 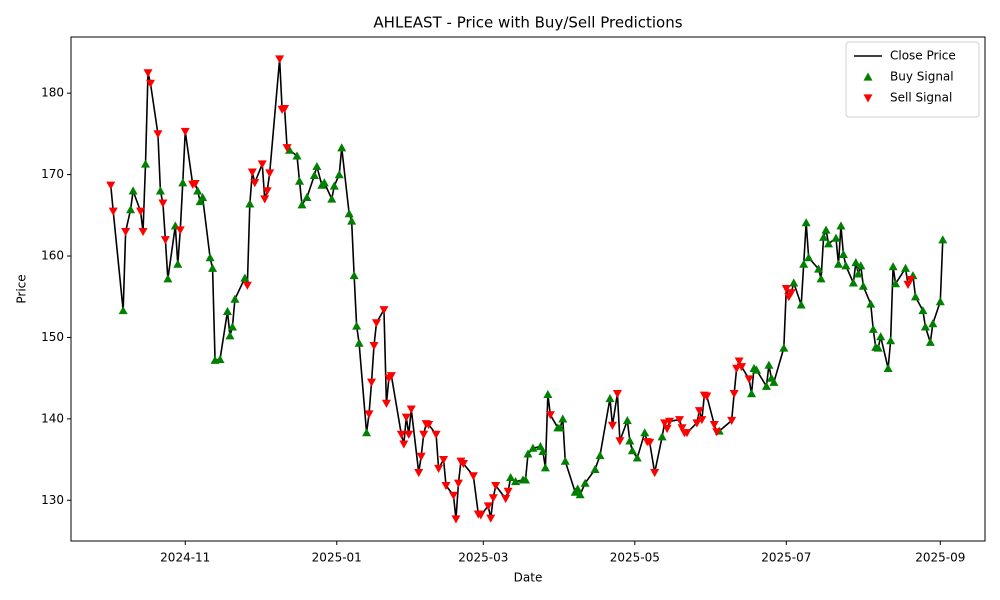 What do you see at coordinates (52, 174) in the screenshot?
I see `y-tick-label: 170` at bounding box center [52, 174].